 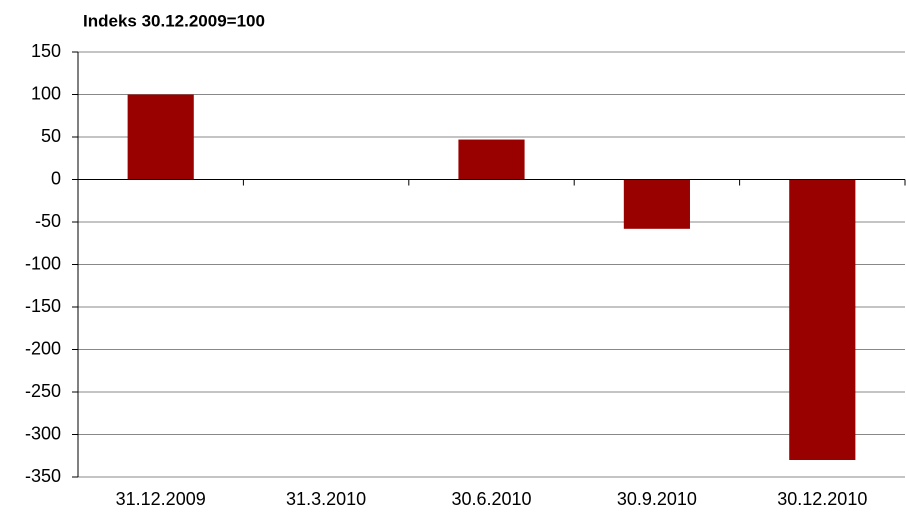 I want to click on y-tick-label: -300, so click(x=43, y=433).